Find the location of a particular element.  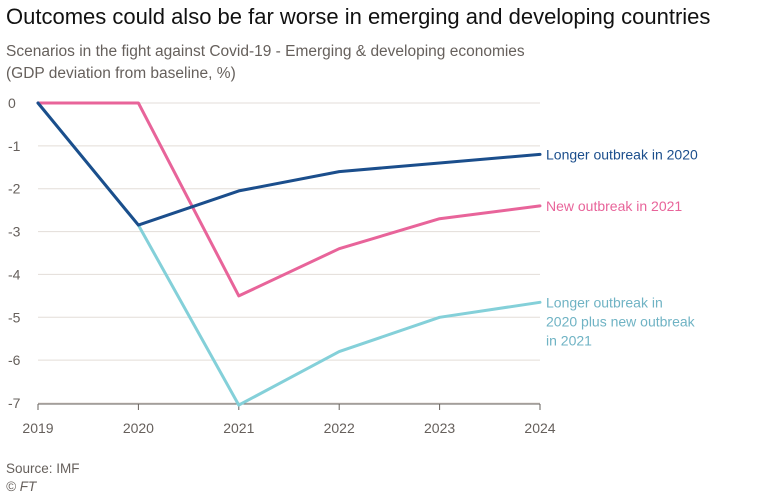

y-axis-labels: 0 -1 -2 -3 -4 -5 -6 -7 is located at coordinates (14, 253).